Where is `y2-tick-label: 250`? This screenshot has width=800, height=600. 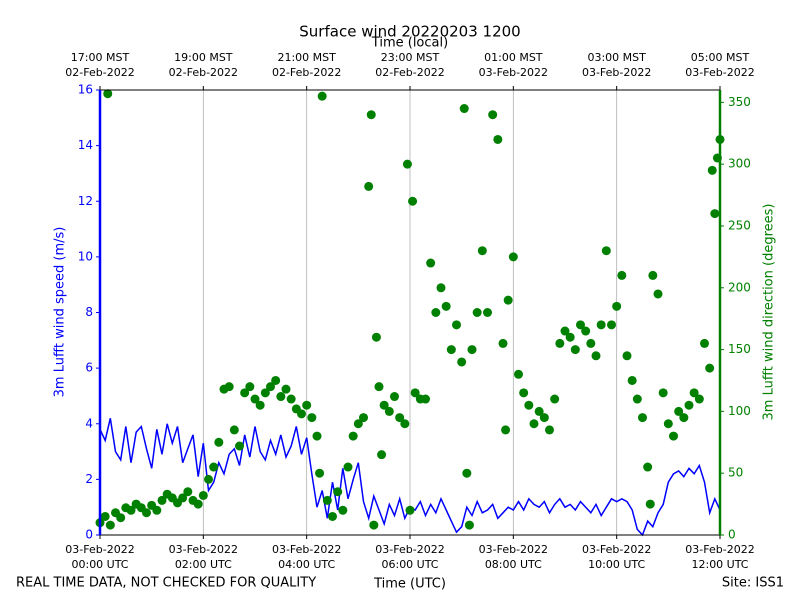 y2-tick-label: 250 is located at coordinates (739, 225).